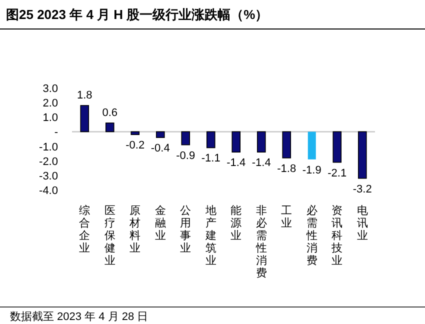  What do you see at coordinates (260, 242) in the screenshot?
I see `x-tick-label: 非必需性消费` at bounding box center [260, 242].